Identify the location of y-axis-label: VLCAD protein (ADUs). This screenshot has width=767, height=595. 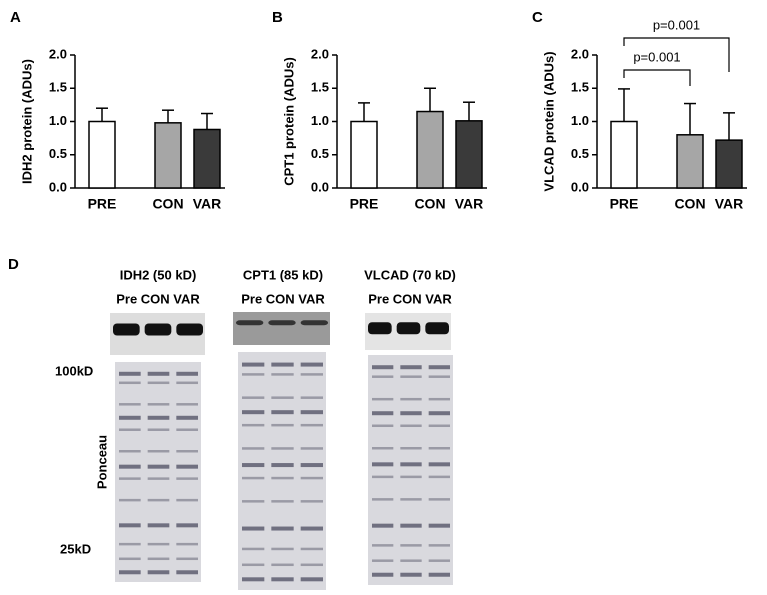
(548, 121).